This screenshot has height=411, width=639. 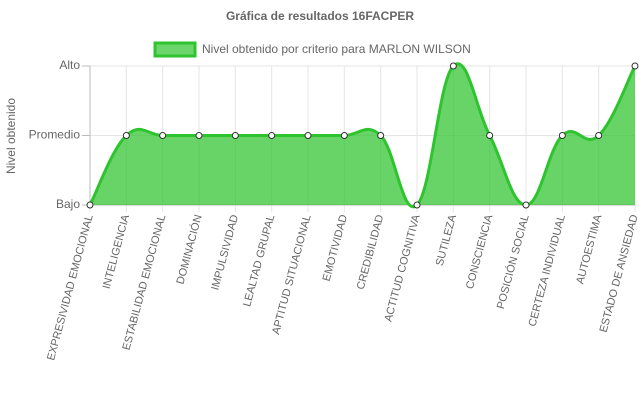 What do you see at coordinates (145, 282) in the screenshot?
I see `x-tick-label: ESTABILIDAD EMOCIONAL` at bounding box center [145, 282].